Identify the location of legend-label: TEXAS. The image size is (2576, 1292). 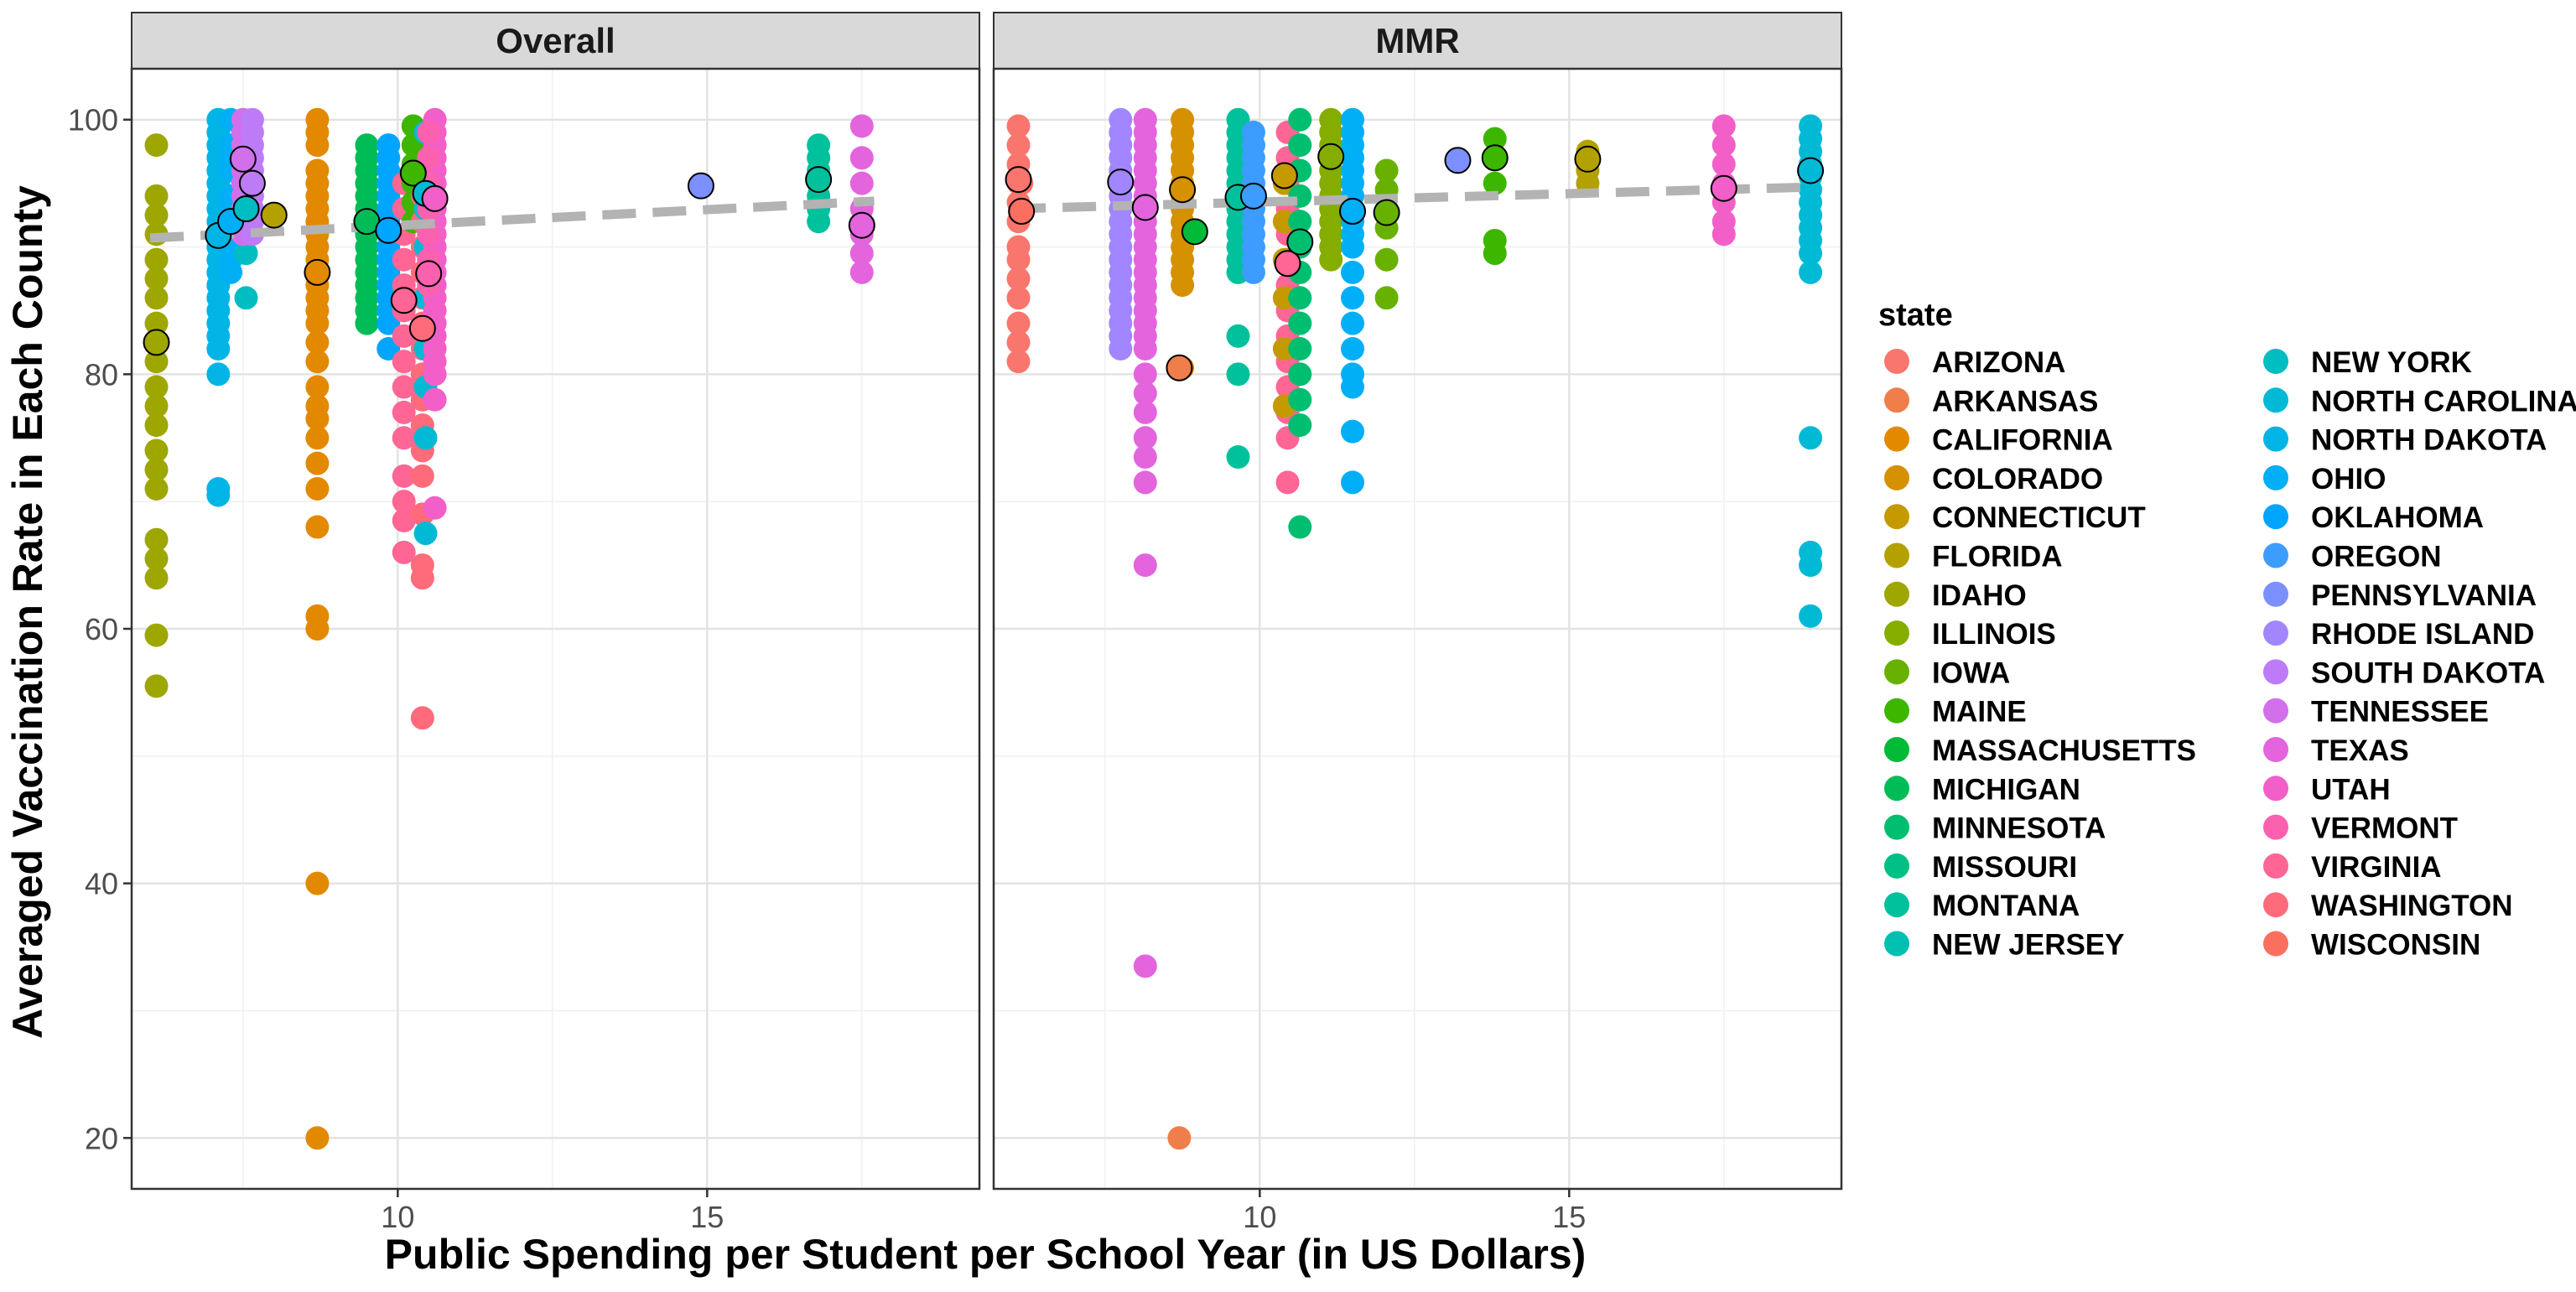
(2360, 750).